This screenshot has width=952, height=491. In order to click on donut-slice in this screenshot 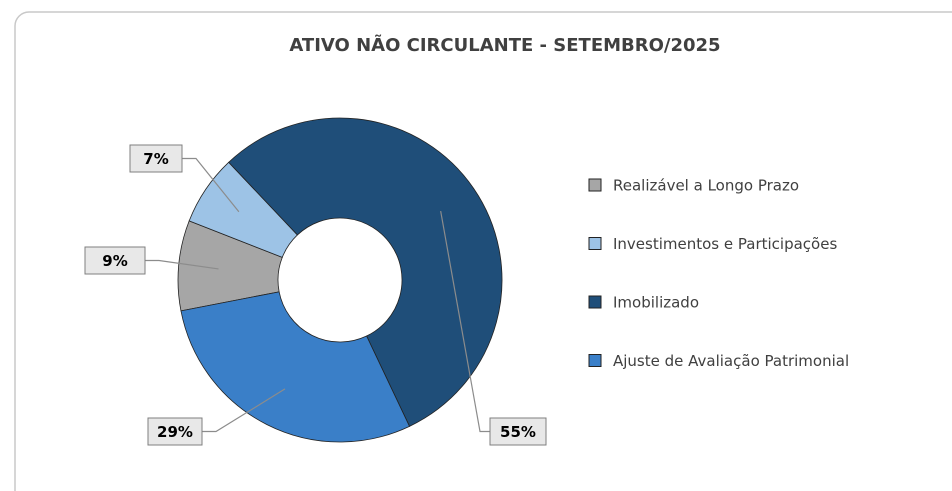, I will do `click(295, 367)`.